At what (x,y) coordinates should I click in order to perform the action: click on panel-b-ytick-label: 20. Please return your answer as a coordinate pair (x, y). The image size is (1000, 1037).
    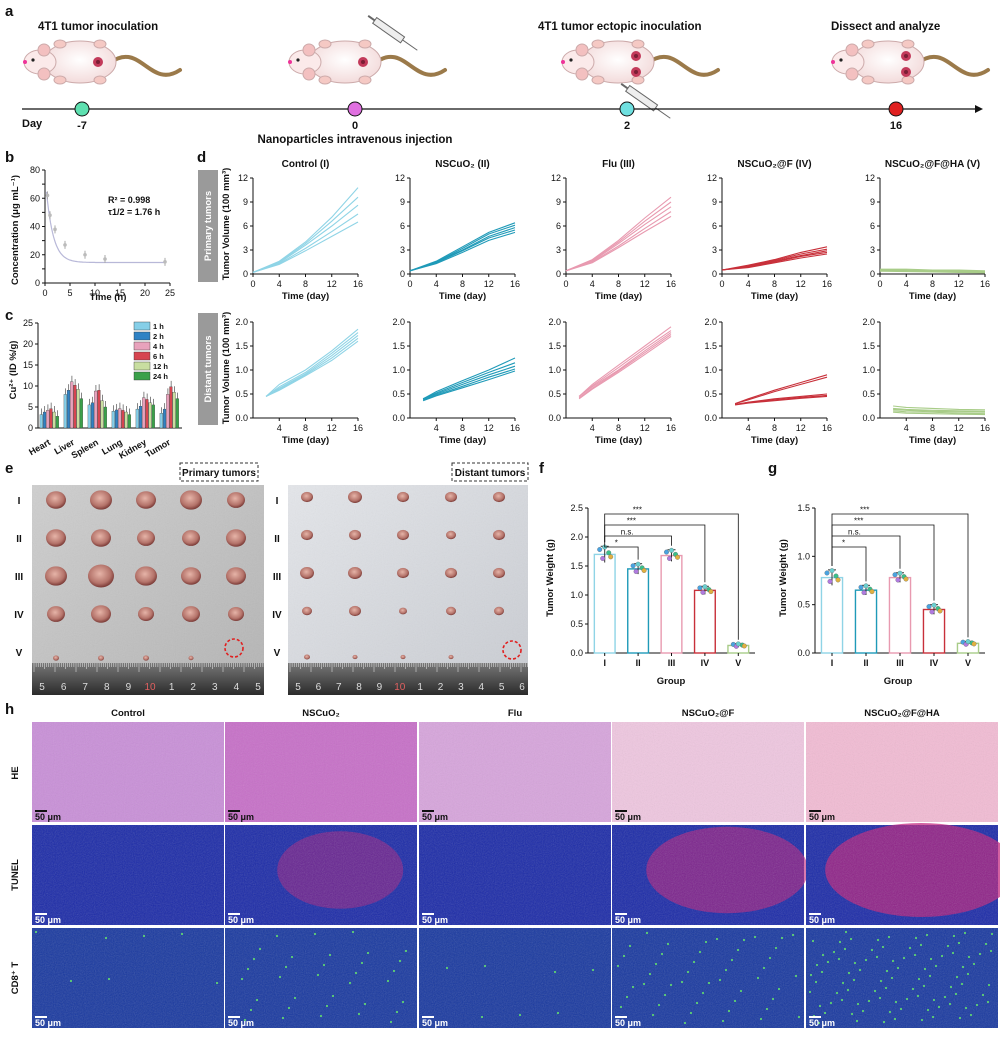
    Looking at the image, I should click on (35, 255).